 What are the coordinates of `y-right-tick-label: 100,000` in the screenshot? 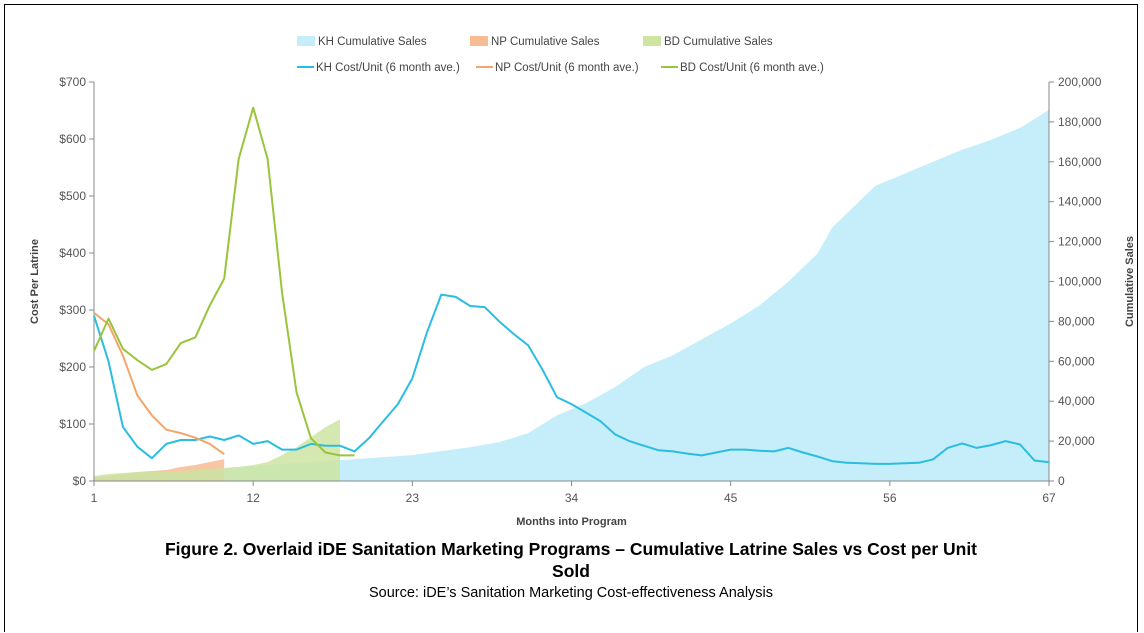 It's located at (1080, 282).